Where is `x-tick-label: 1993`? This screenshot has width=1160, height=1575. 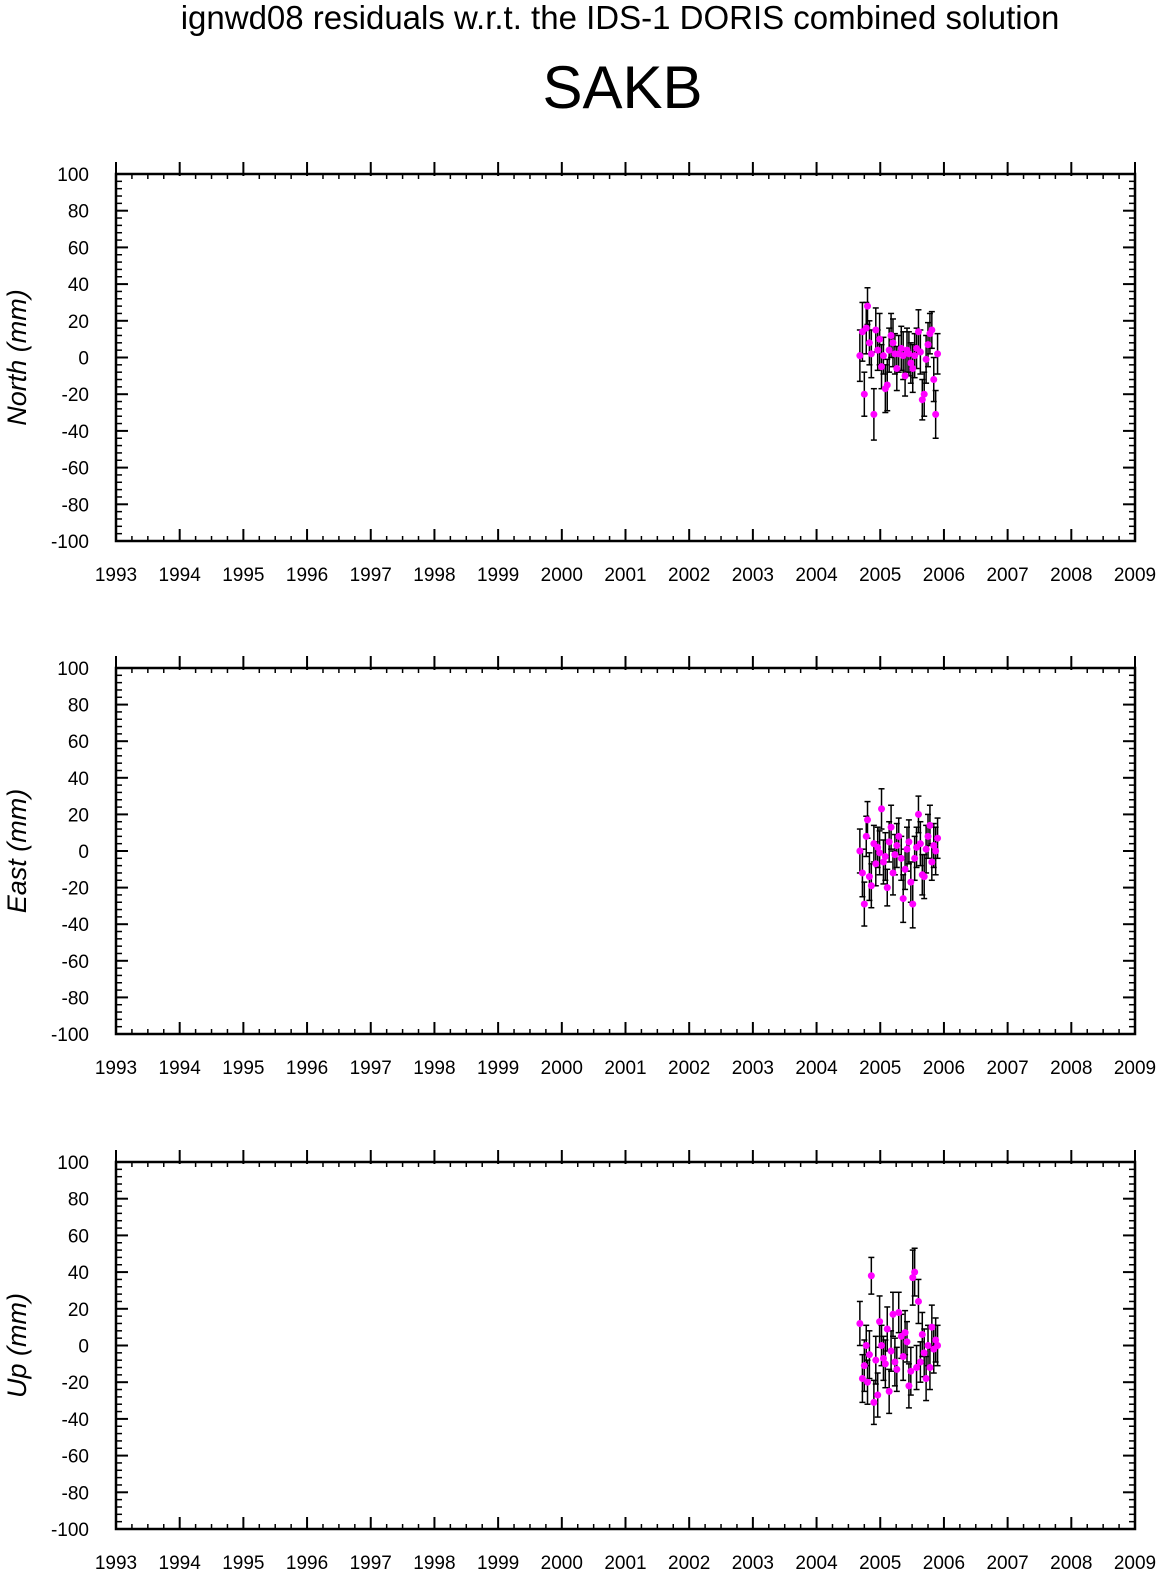 x-tick-label: 1993 is located at coordinates (116, 1068).